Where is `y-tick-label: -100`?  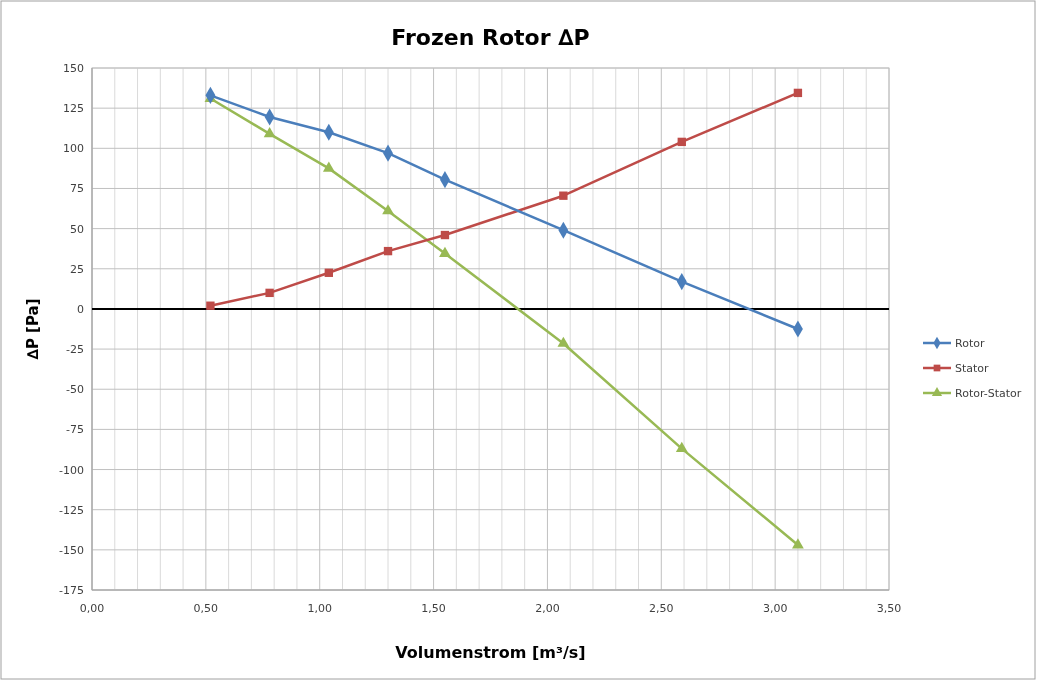
y-tick-label: -100 is located at coordinates (71, 470).